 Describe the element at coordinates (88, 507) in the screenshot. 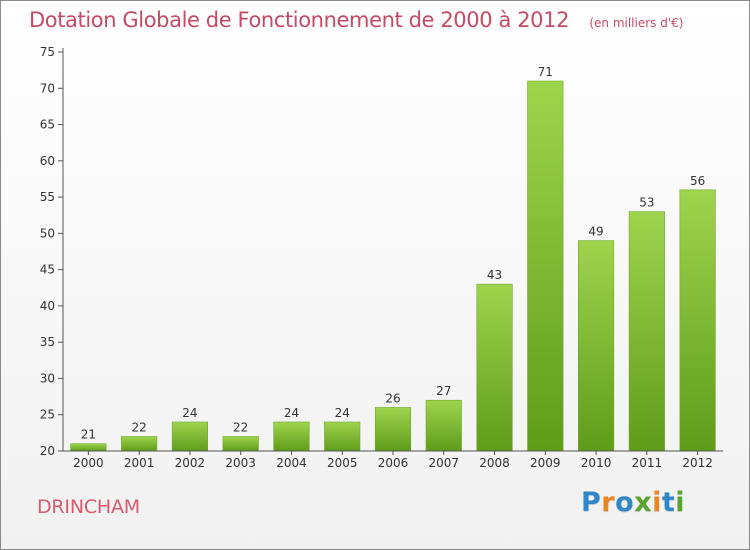

I see `commune-name: DRINCHAM` at that location.